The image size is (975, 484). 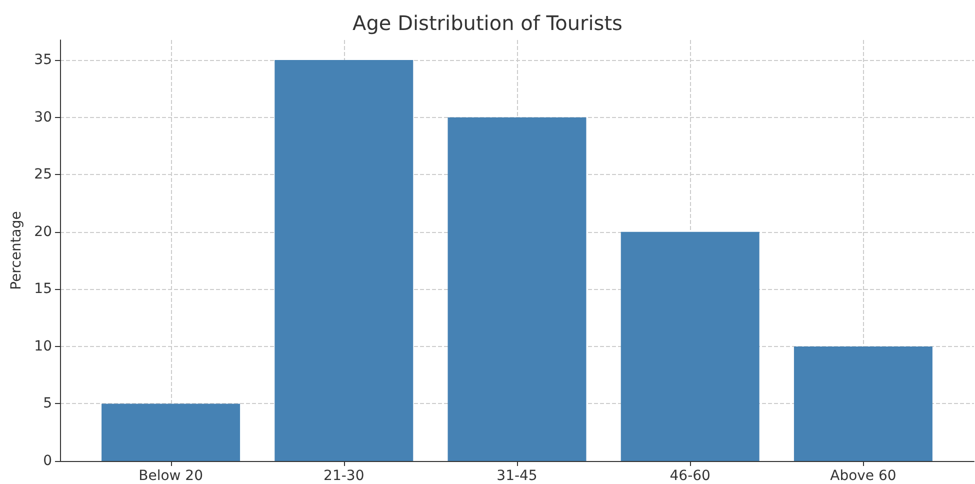 I want to click on y-tick-label: 10, so click(x=43, y=346).